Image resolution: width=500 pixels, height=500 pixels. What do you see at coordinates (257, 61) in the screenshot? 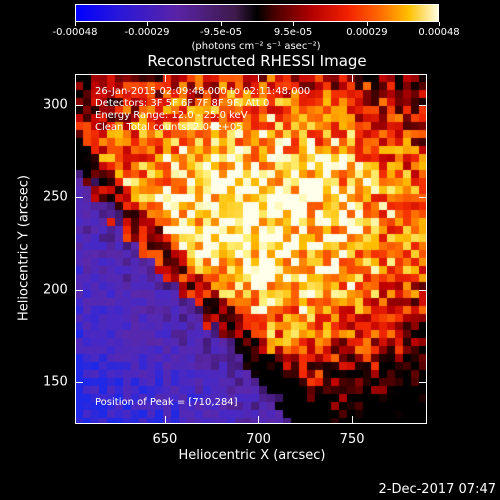
I see `chart-title: Reconstructed RHESSI Image` at bounding box center [257, 61].